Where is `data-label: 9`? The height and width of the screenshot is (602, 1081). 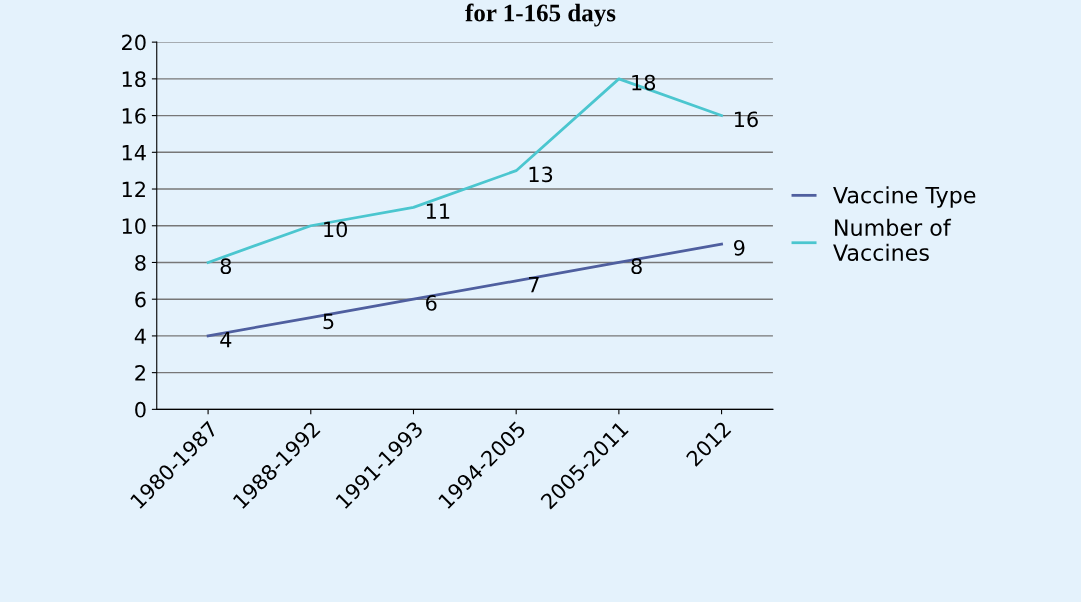 data-label: 9 is located at coordinates (739, 247).